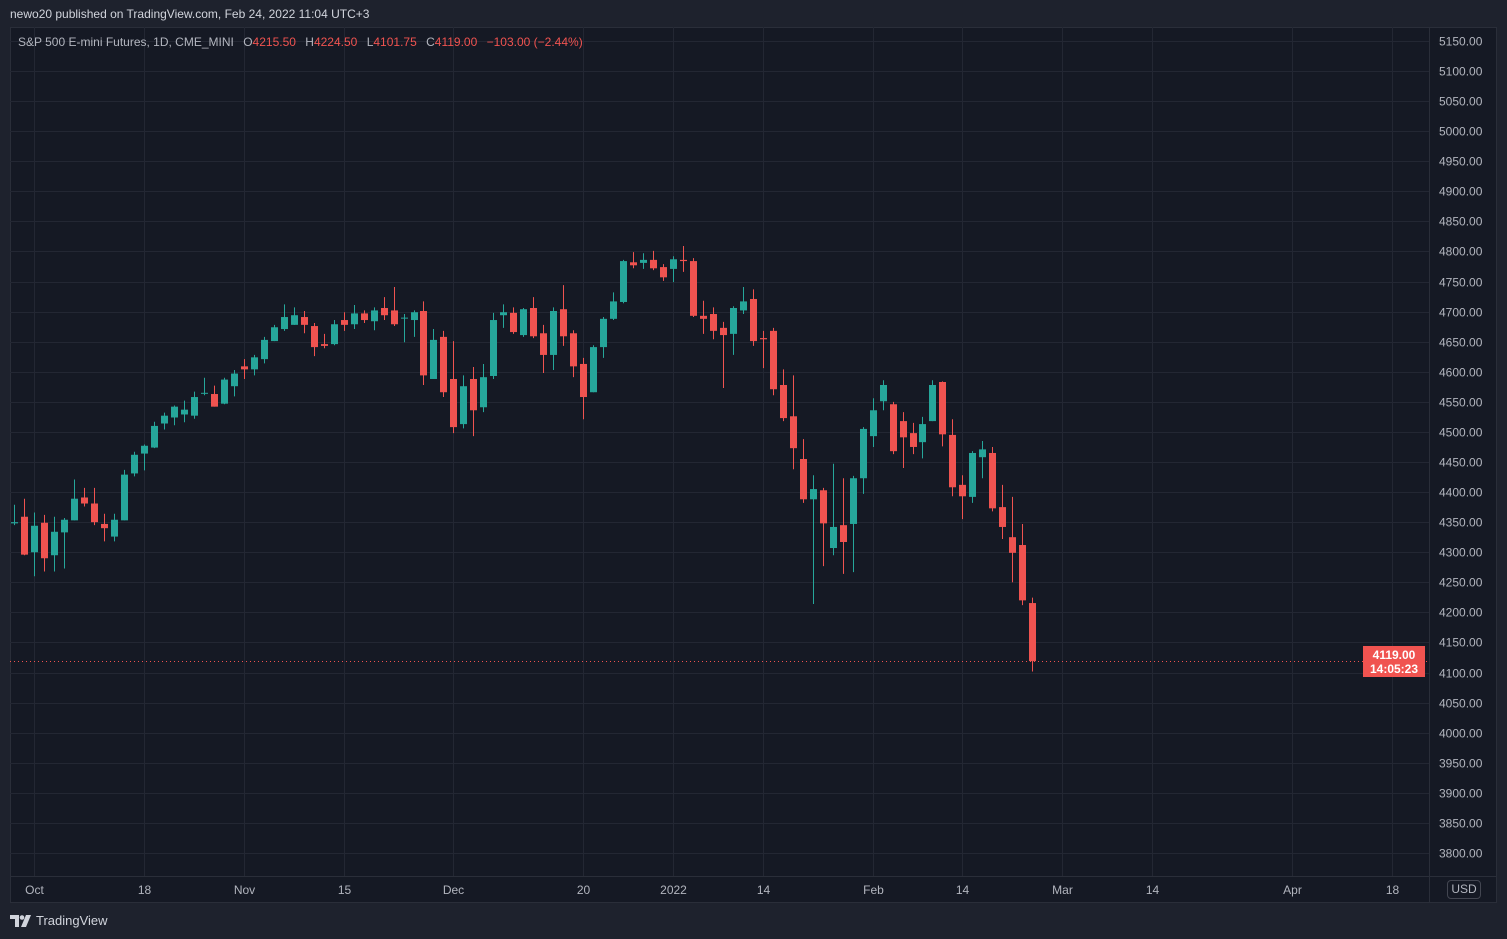 The image size is (1507, 939). What do you see at coordinates (370, 42) in the screenshot?
I see `low-label: L` at bounding box center [370, 42].